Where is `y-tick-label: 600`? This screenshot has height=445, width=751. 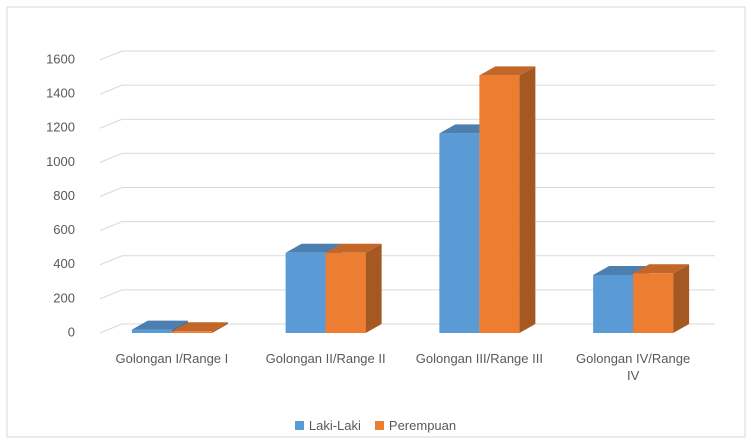
y-tick-label: 600 is located at coordinates (64, 229).